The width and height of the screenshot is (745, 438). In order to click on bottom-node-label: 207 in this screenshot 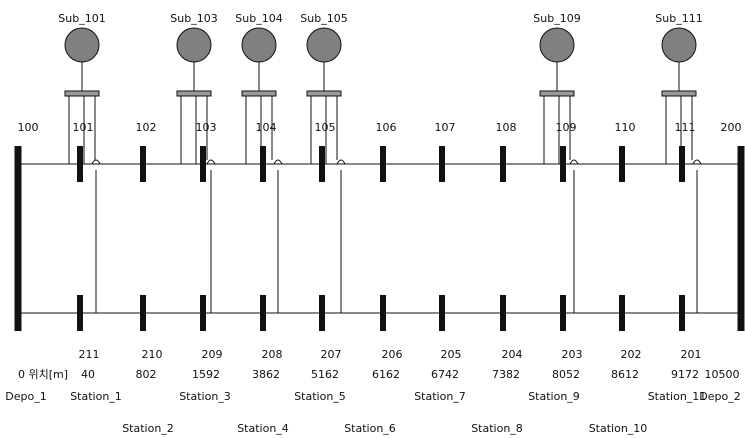, I will do `click(331, 354)`.